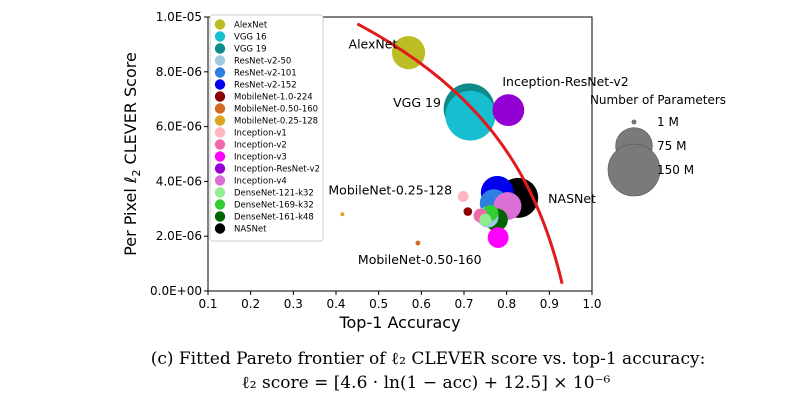  Describe the element at coordinates (179, 72) in the screenshot. I see `y-tick-label: 8.0E-06` at that location.